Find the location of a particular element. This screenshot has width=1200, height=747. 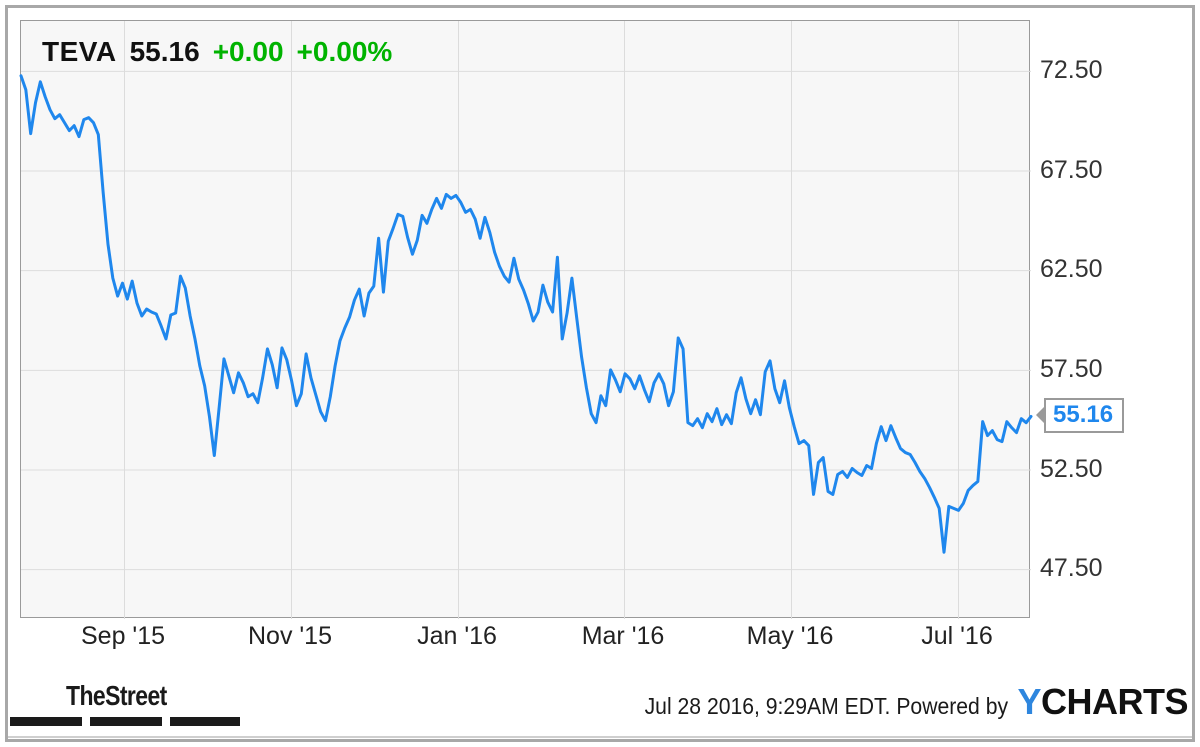

callout-pointer-icon is located at coordinates (1040, 415).